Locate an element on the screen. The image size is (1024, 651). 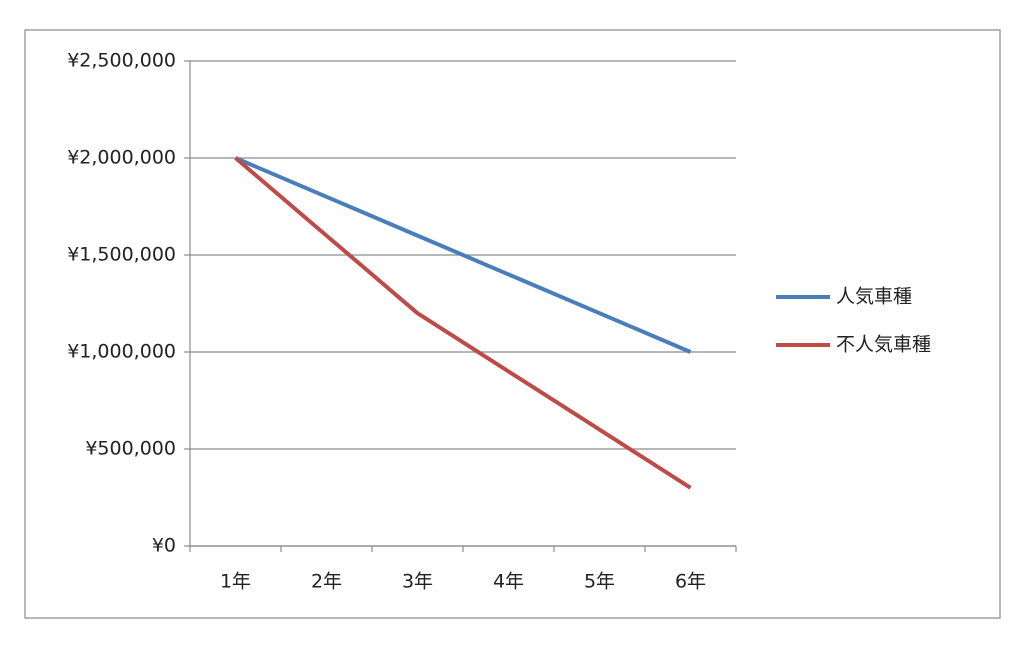
y-tick-label: ¥2,000,000 is located at coordinates (121, 158).